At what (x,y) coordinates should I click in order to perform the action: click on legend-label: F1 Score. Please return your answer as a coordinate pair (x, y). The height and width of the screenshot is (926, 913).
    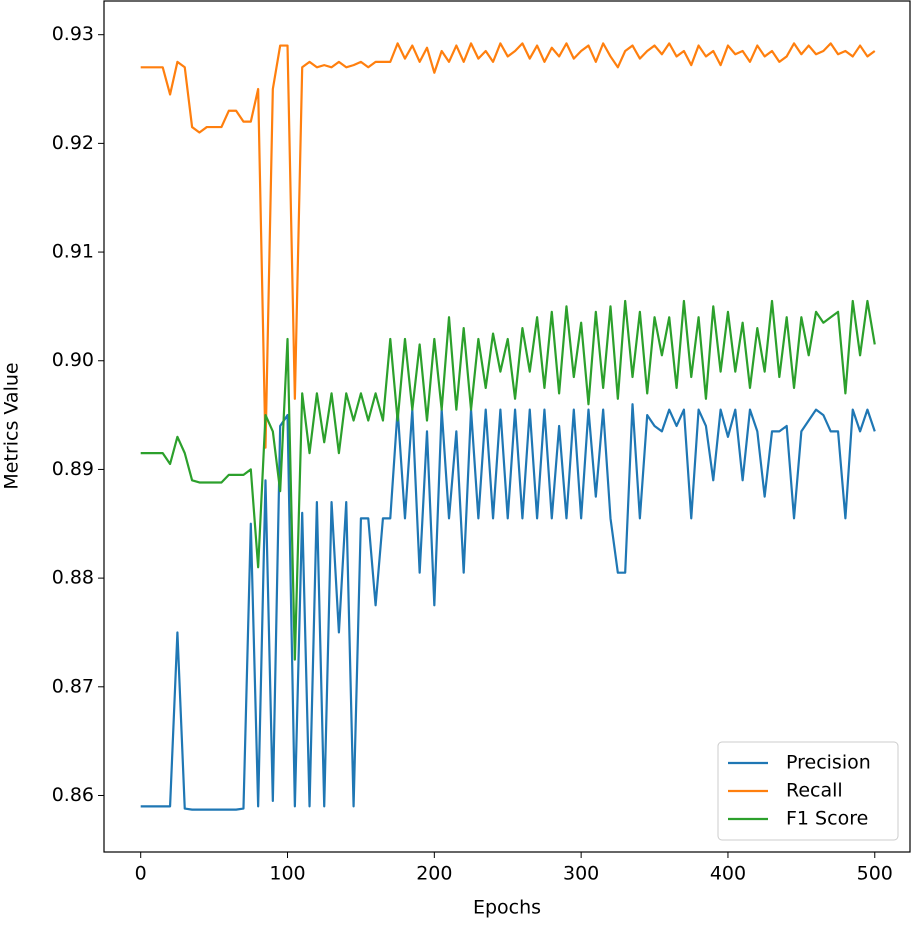
    Looking at the image, I should click on (827, 819).